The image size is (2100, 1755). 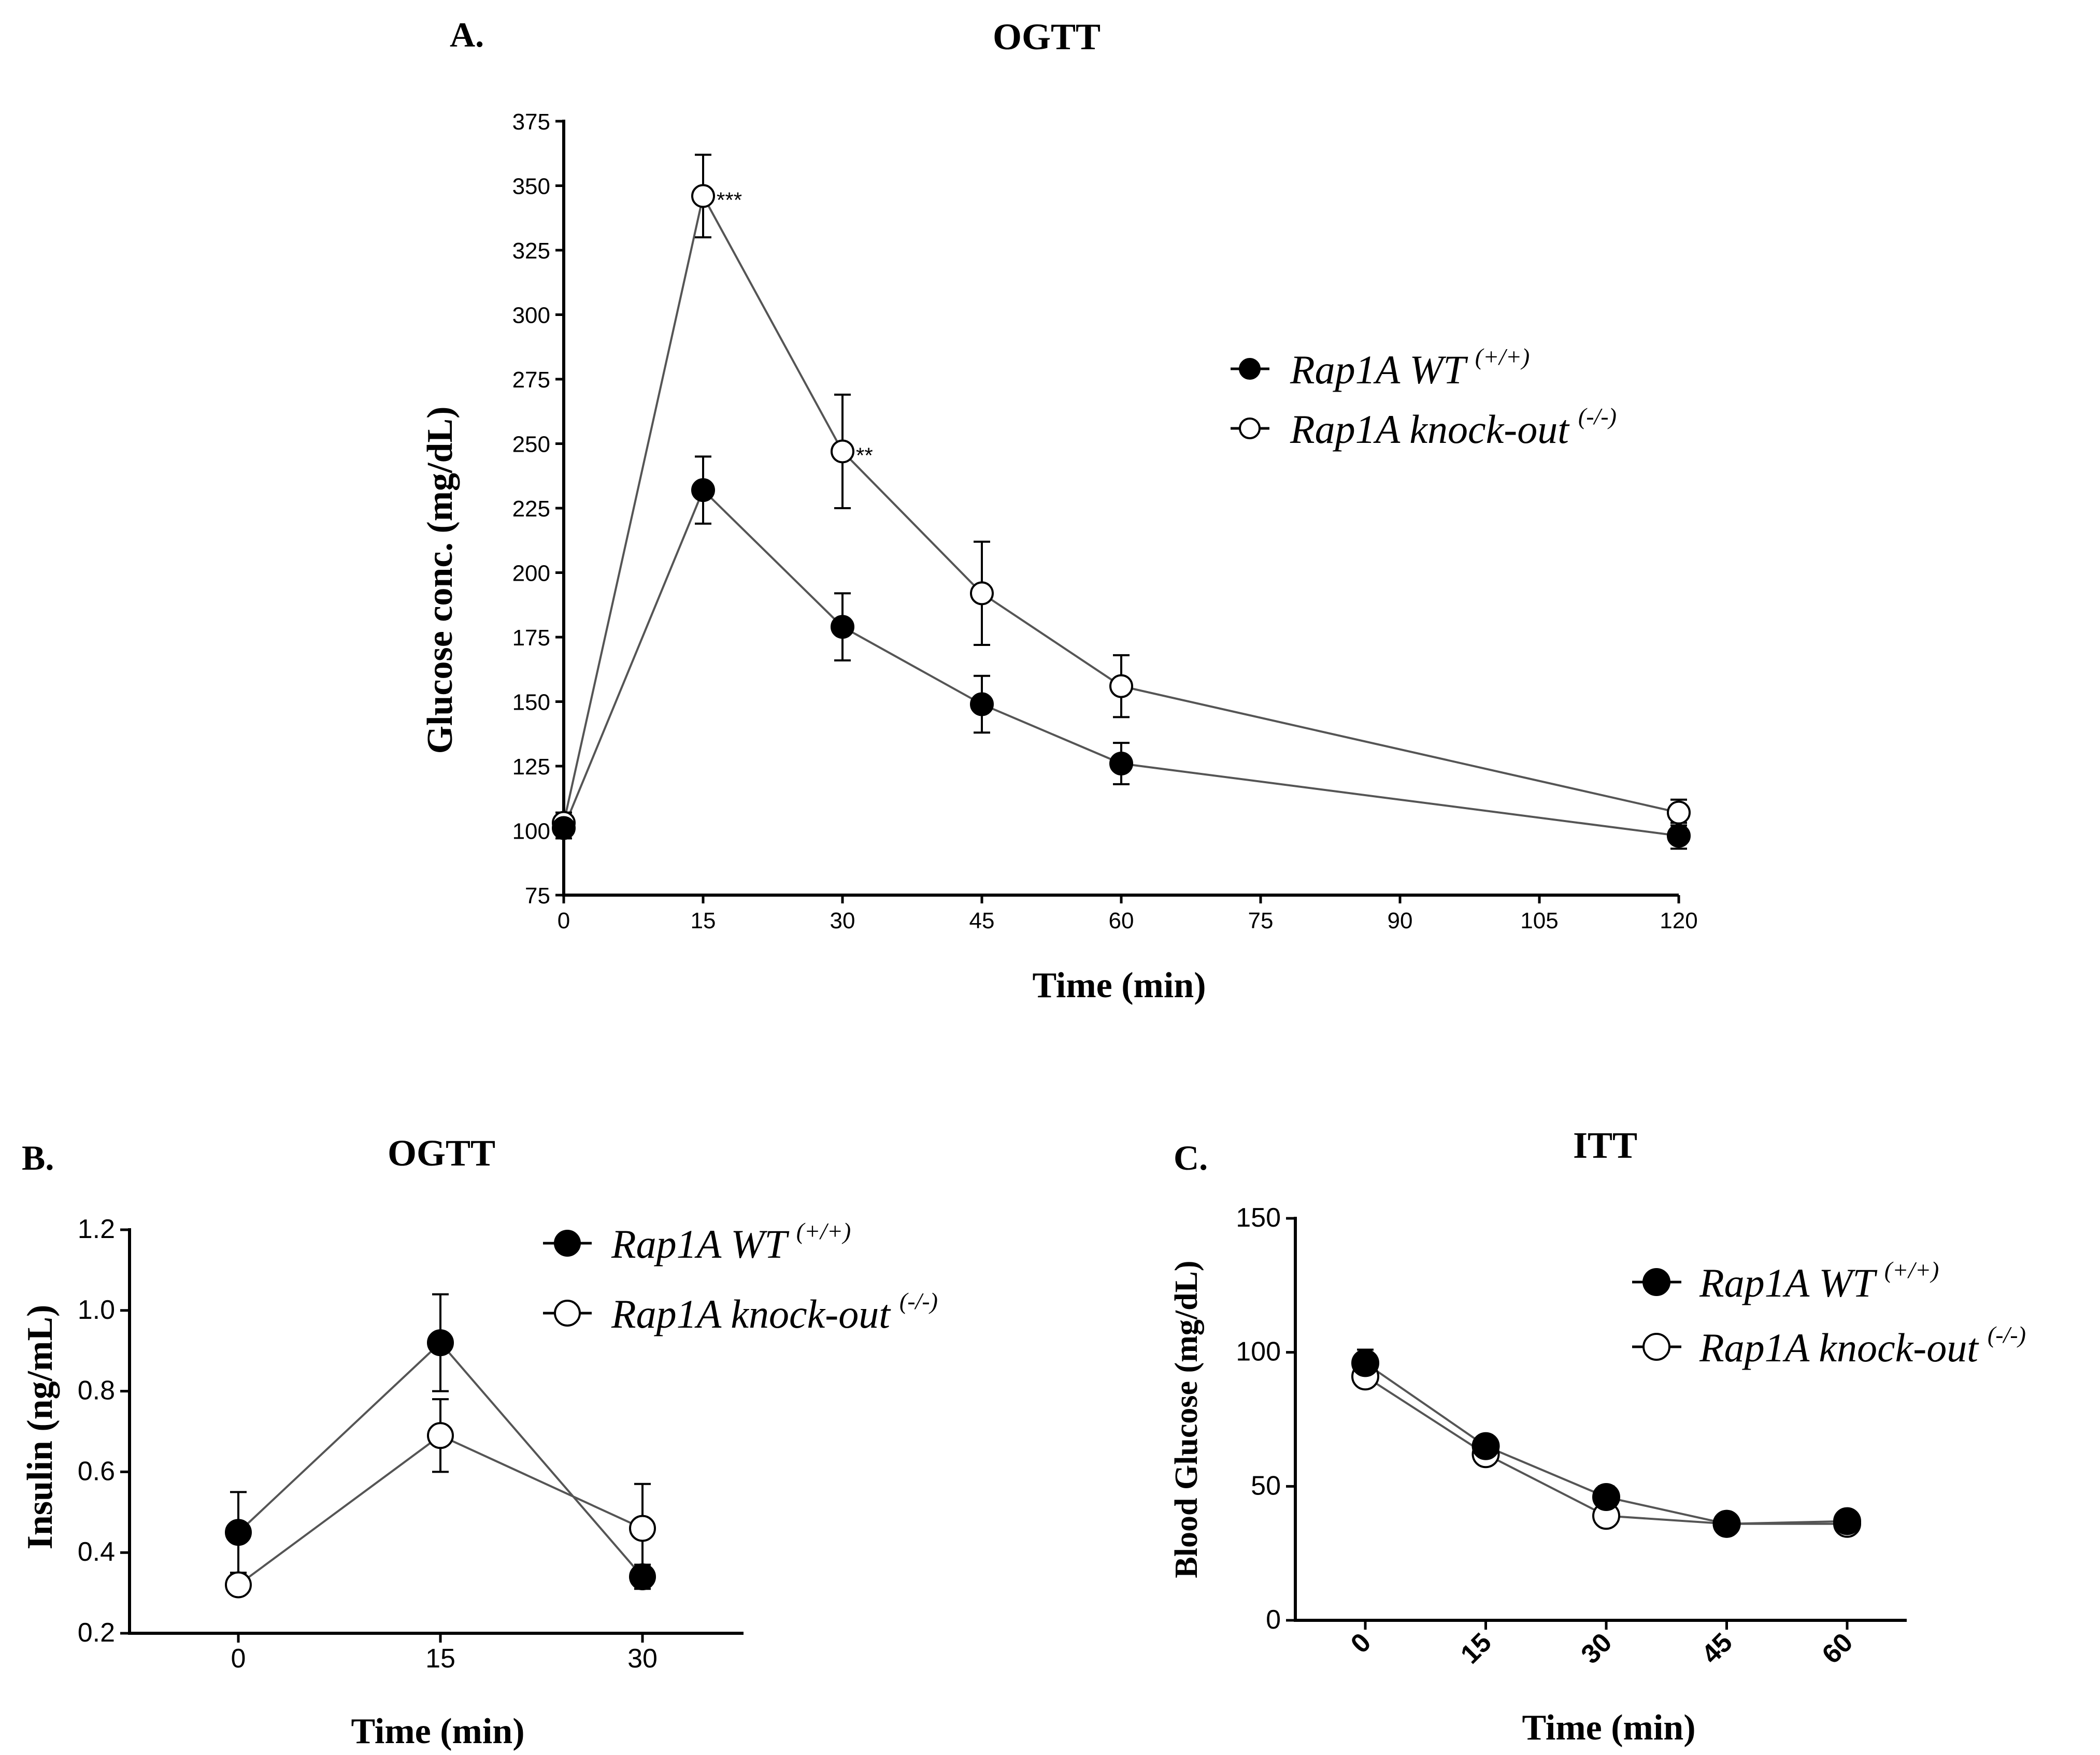 I want to click on panel-c-y-axis-title: Blood Glucose (mg/dL), so click(x=1186, y=1419).